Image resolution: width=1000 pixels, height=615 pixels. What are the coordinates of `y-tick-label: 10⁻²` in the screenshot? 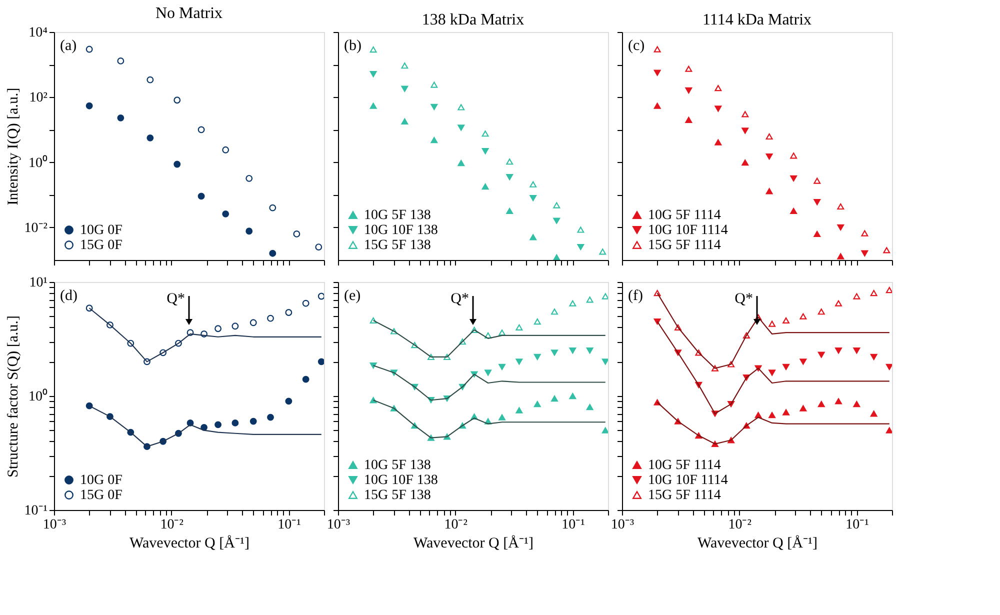 It's located at (36, 228).